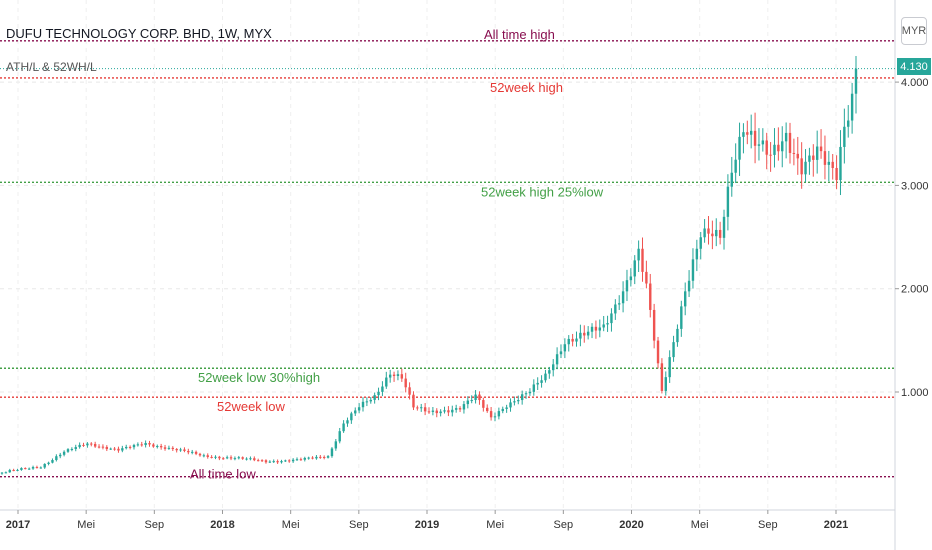  What do you see at coordinates (155, 525) in the screenshot?
I see `x-tick-label: Sep` at bounding box center [155, 525].